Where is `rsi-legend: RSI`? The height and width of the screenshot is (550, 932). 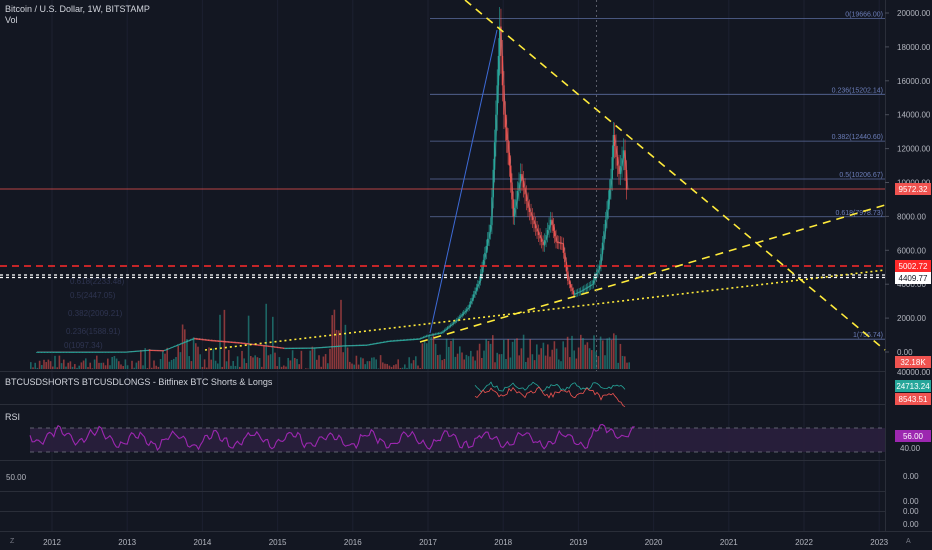 rsi-legend: RSI is located at coordinates (13, 417).